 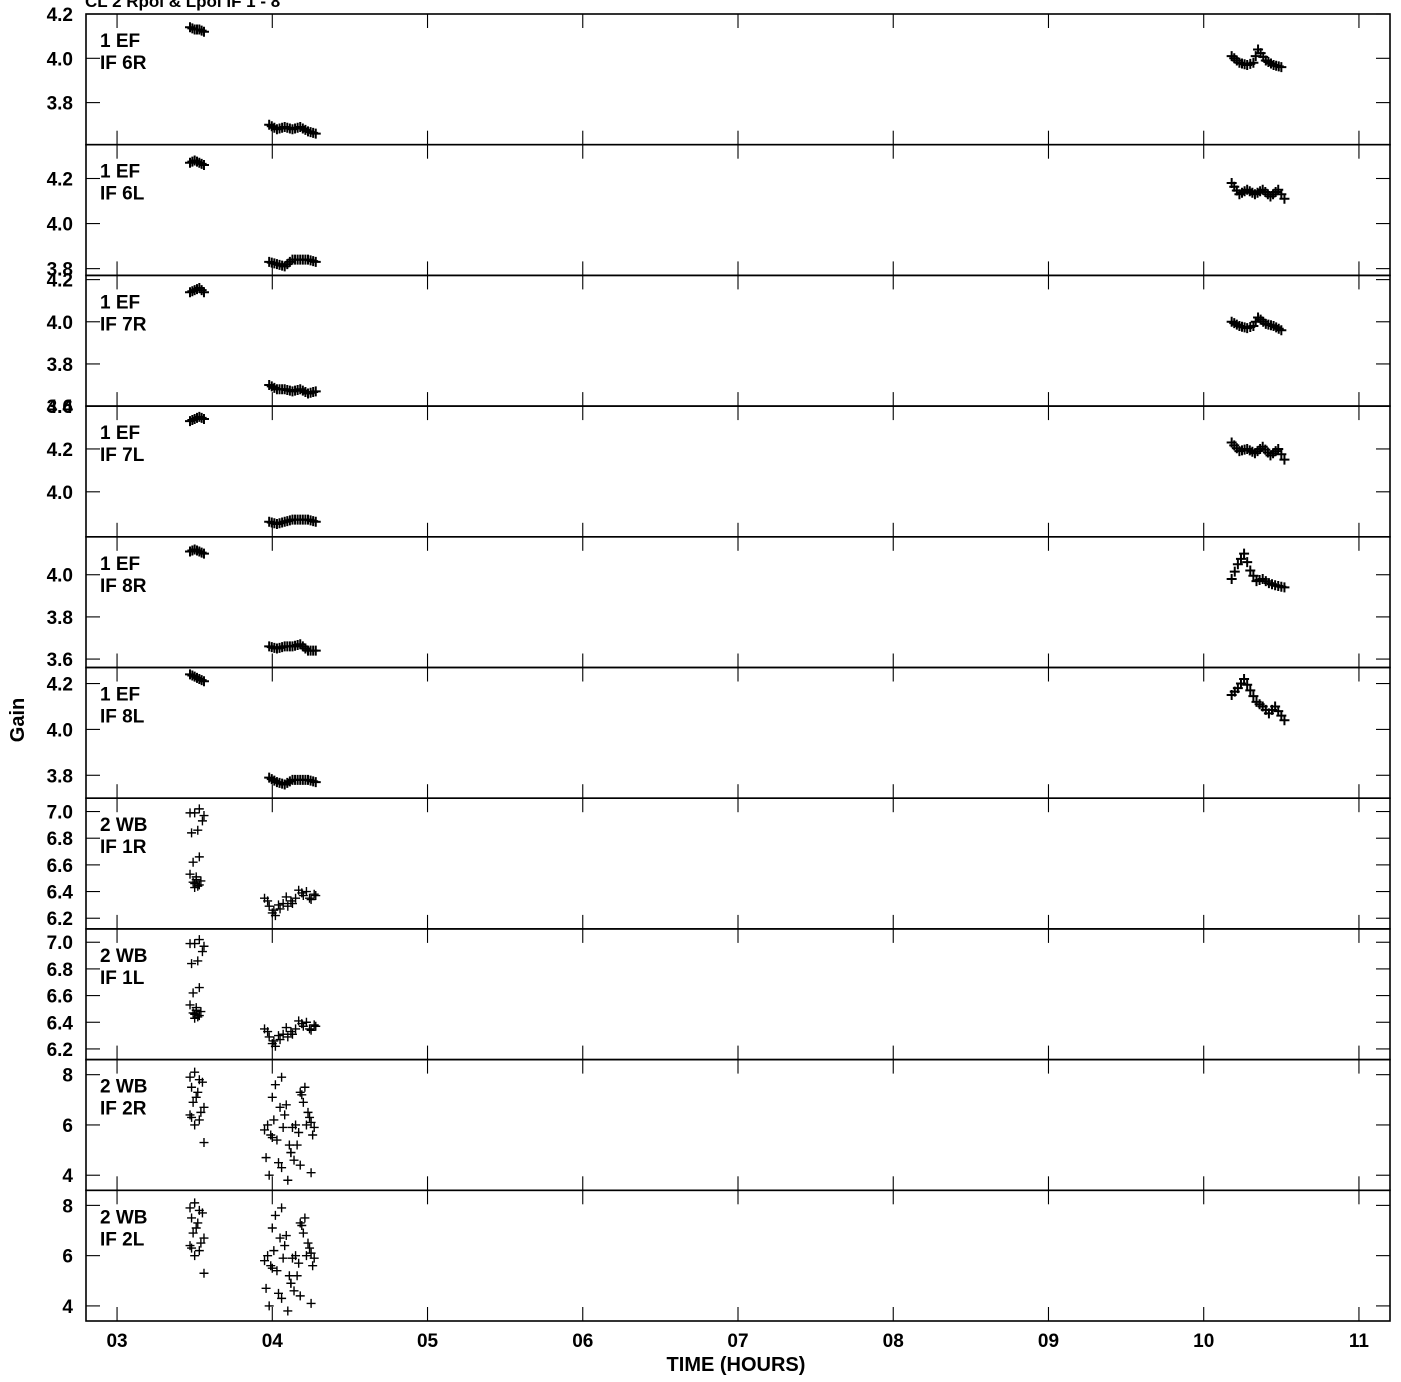 What do you see at coordinates (60, 997) in the screenshot?
I see `y-tick-label: 6.6` at bounding box center [60, 997].